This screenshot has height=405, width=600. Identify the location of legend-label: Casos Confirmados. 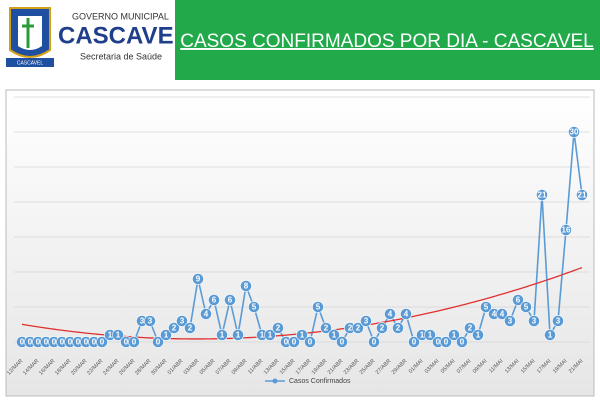
(320, 381).